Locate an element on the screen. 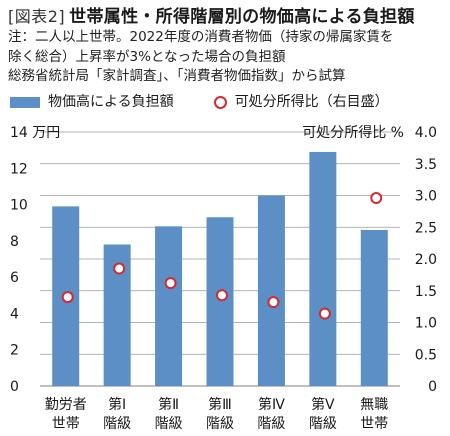 This screenshot has width=450, height=436. right-tick-label: 2.0 is located at coordinates (426, 260).